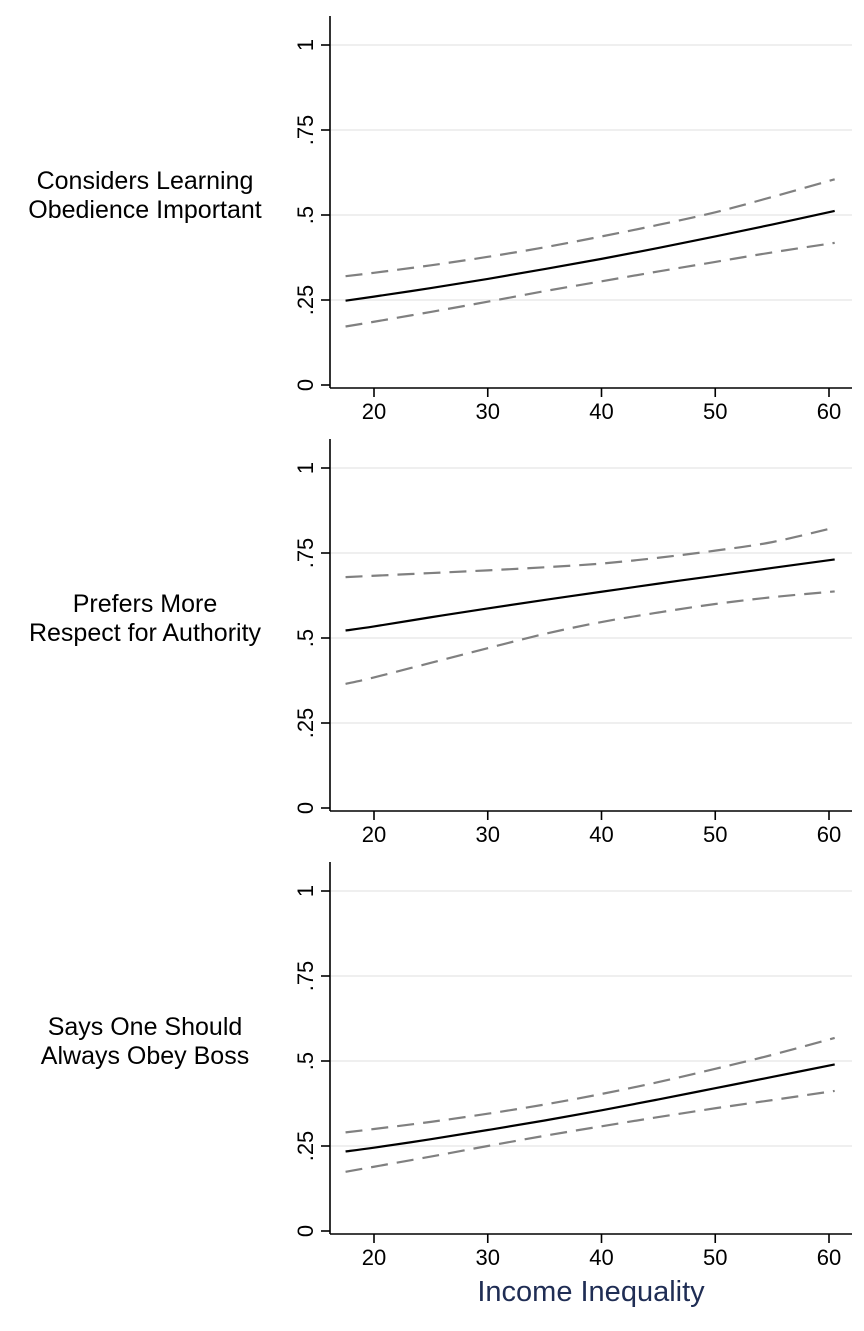  What do you see at coordinates (145, 633) in the screenshot?
I see `row-label-line: Respect for Authority` at bounding box center [145, 633].